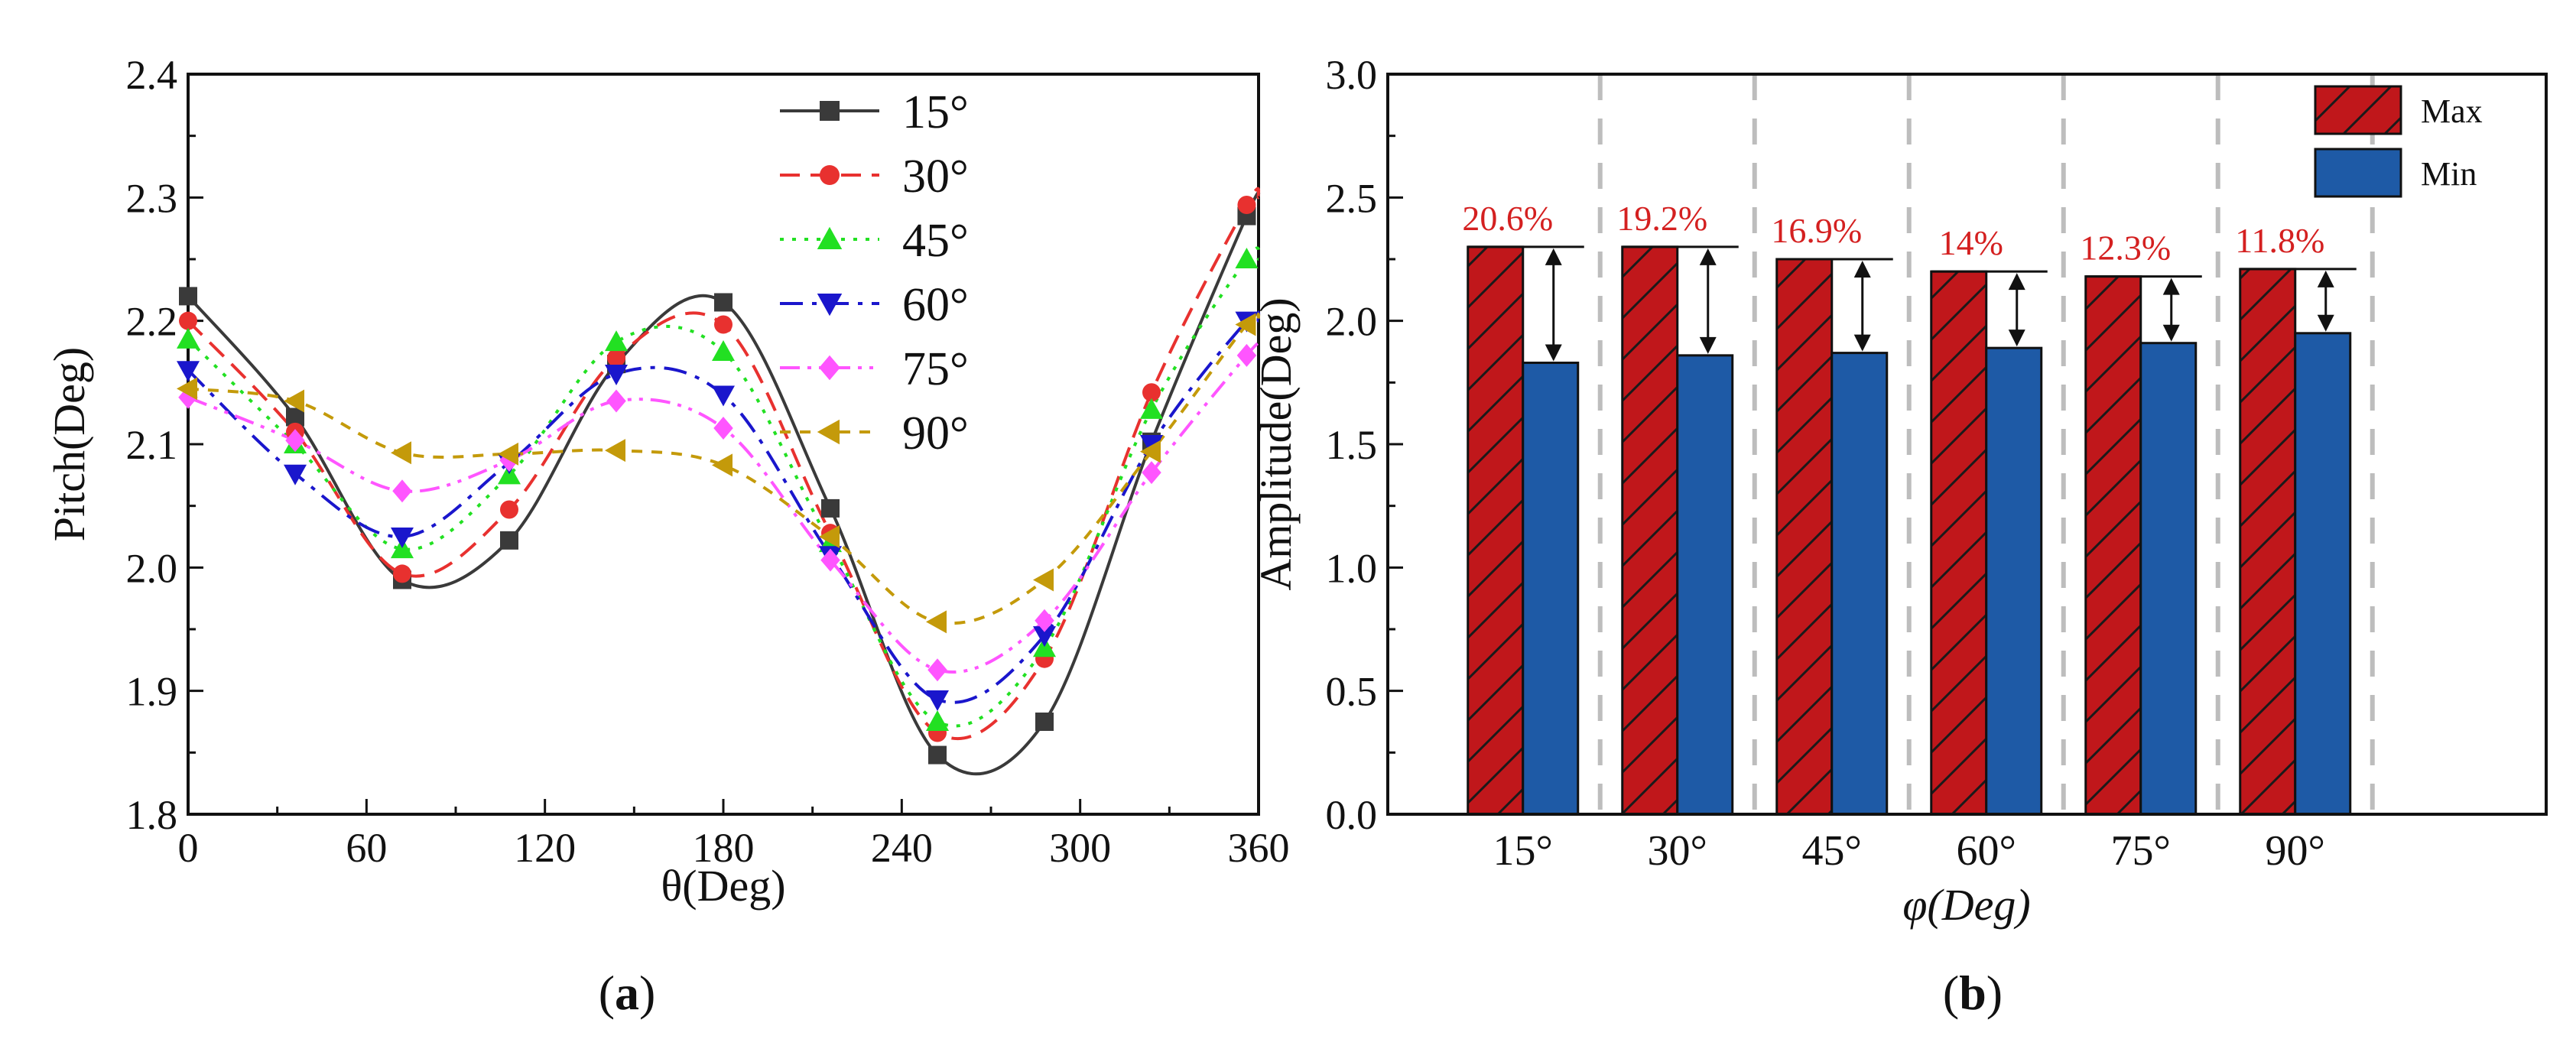 Image resolution: width=2576 pixels, height=1052 pixels. What do you see at coordinates (1352, 692) in the screenshot?
I see `y-tick-label: 0.5` at bounding box center [1352, 692].